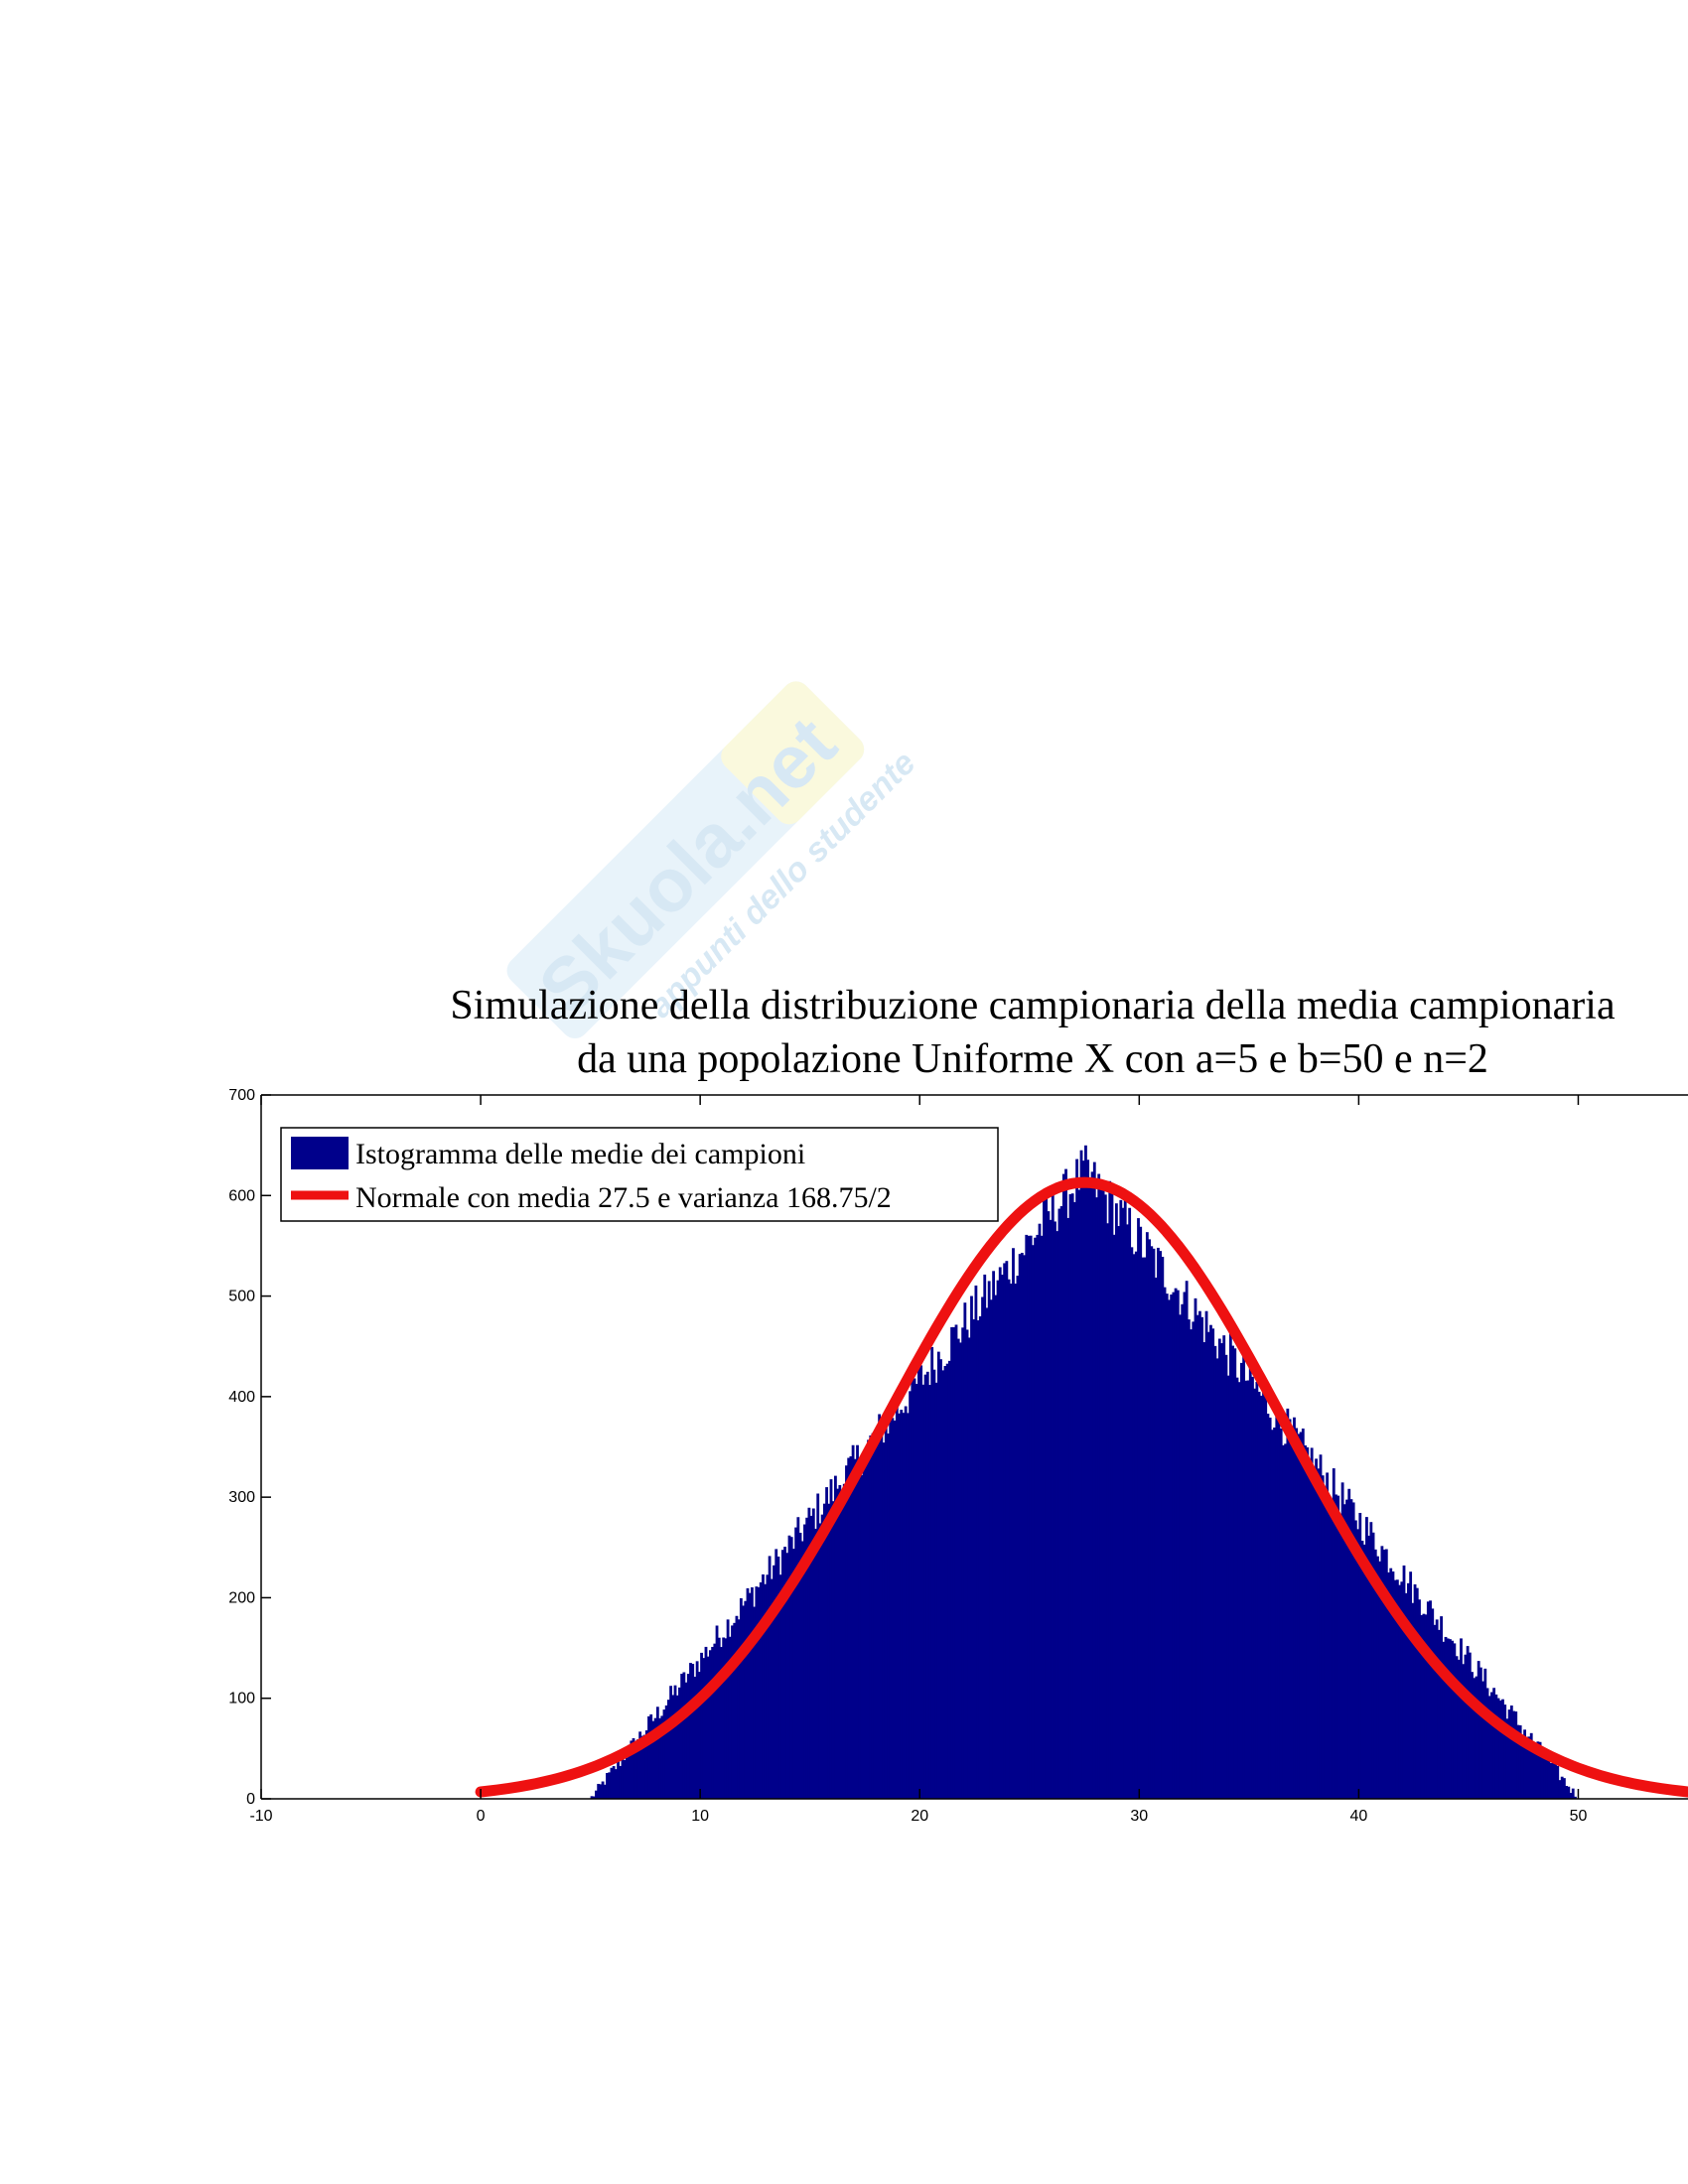 This screenshot has height=2184, width=1688. Describe the element at coordinates (639, 1174) in the screenshot. I see `legend-box` at that location.